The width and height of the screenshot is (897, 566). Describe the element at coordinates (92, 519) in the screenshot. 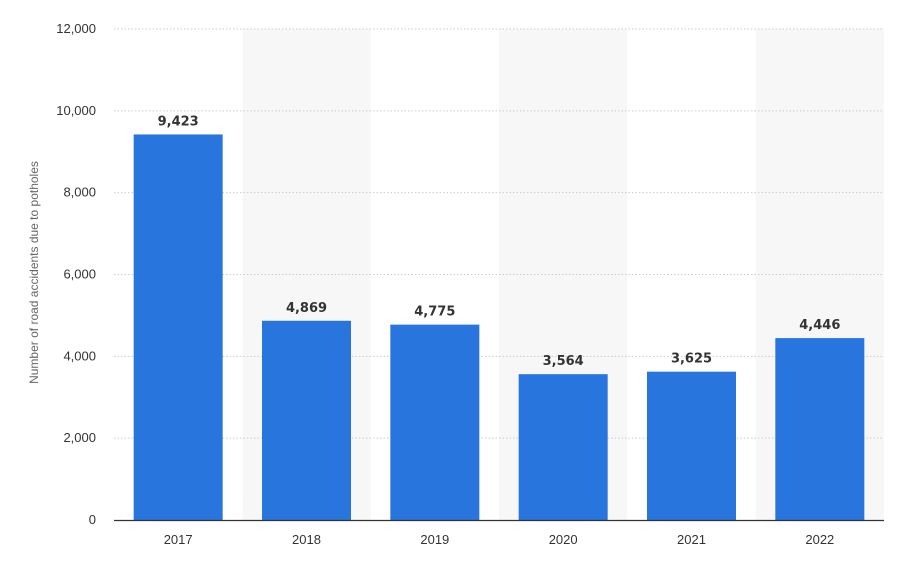

I see `y-tick-label: 0` at that location.